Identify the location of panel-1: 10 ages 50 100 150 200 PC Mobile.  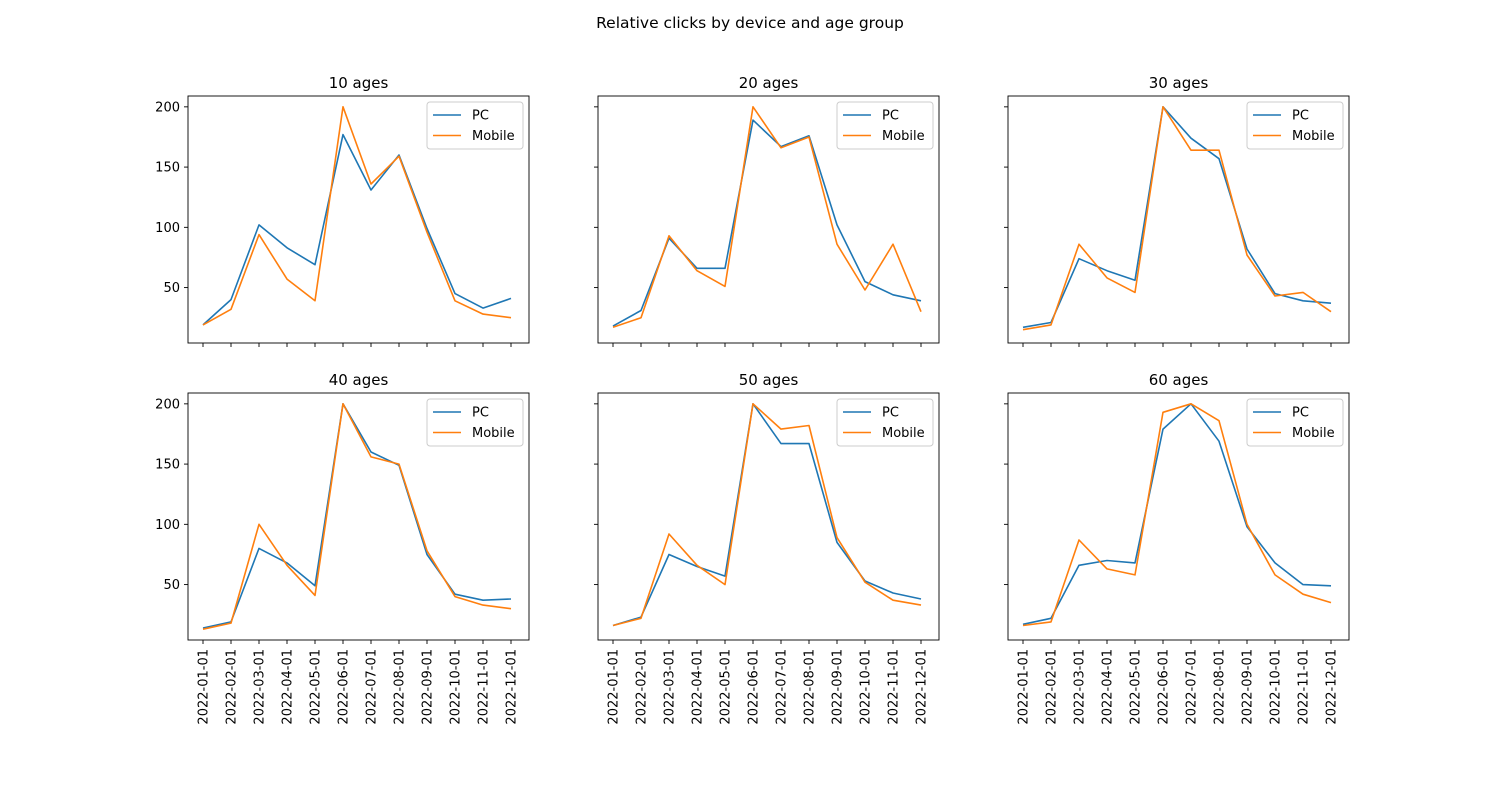
(342, 210).